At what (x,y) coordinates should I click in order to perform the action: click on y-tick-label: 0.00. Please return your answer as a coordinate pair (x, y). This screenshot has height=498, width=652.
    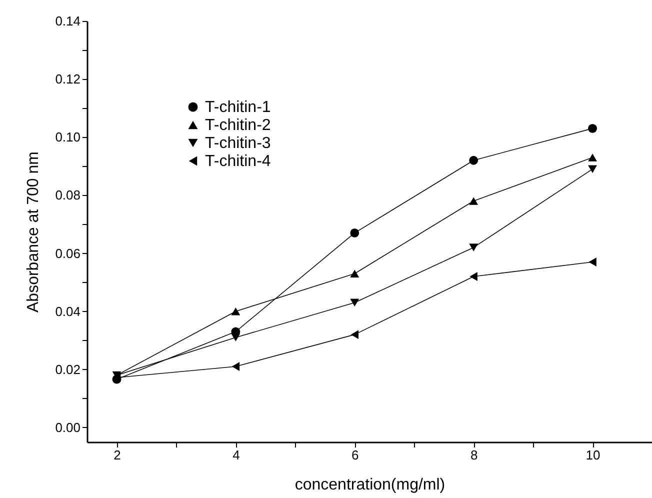
    Looking at the image, I should click on (67, 427).